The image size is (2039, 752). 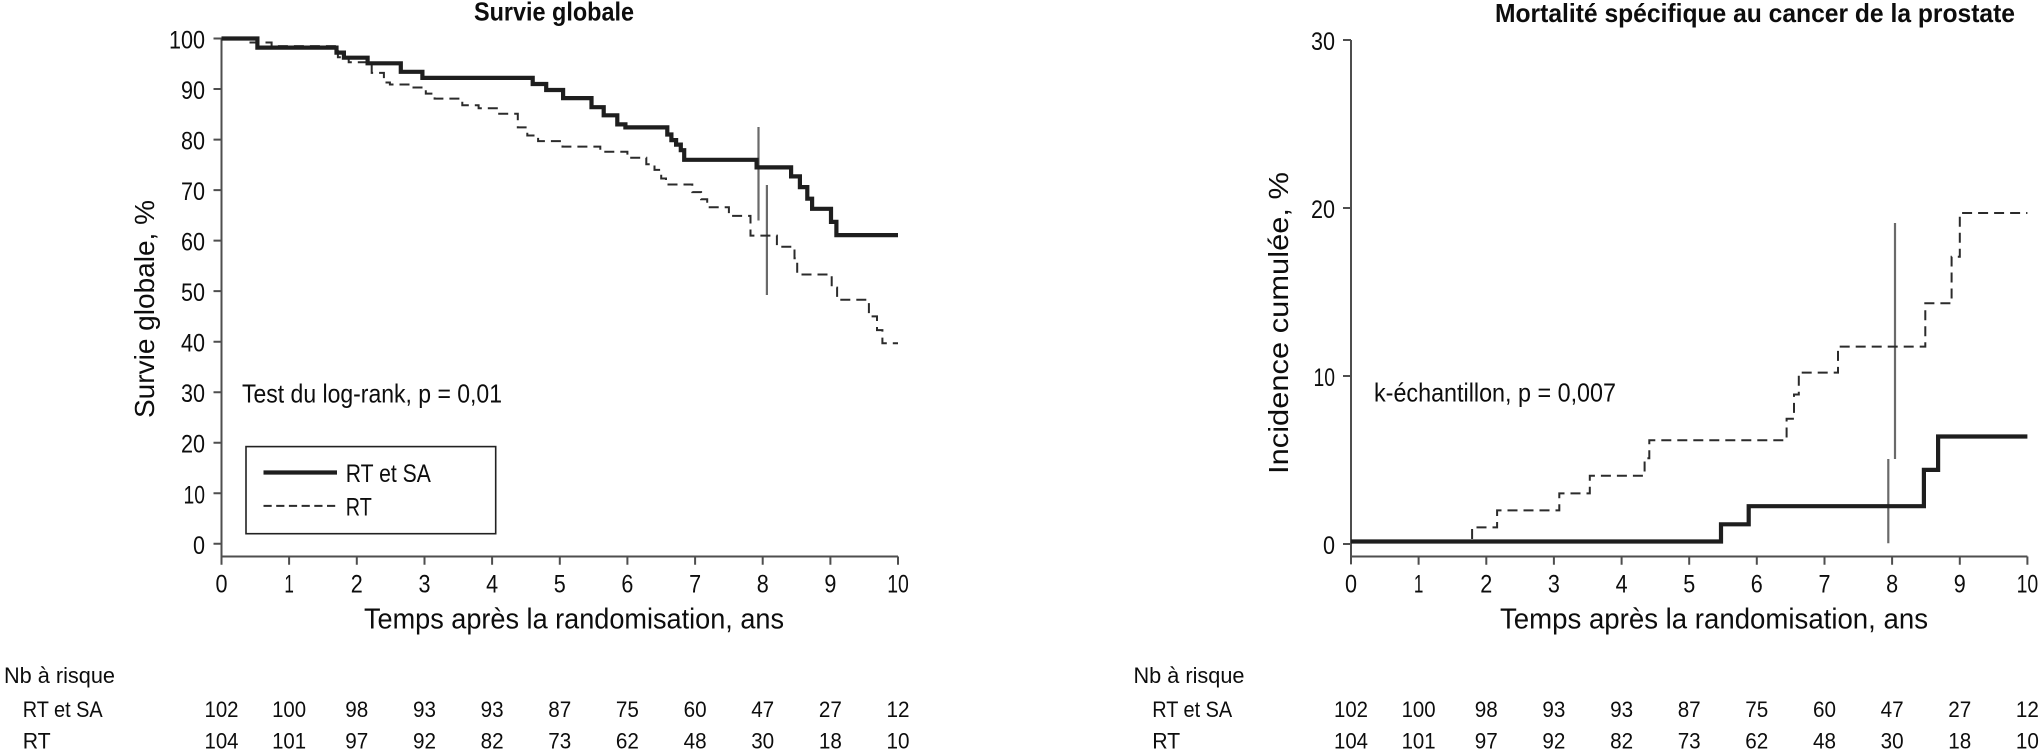 What do you see at coordinates (554, 13) in the screenshot?
I see `svg-text: Survie globale` at bounding box center [554, 13].